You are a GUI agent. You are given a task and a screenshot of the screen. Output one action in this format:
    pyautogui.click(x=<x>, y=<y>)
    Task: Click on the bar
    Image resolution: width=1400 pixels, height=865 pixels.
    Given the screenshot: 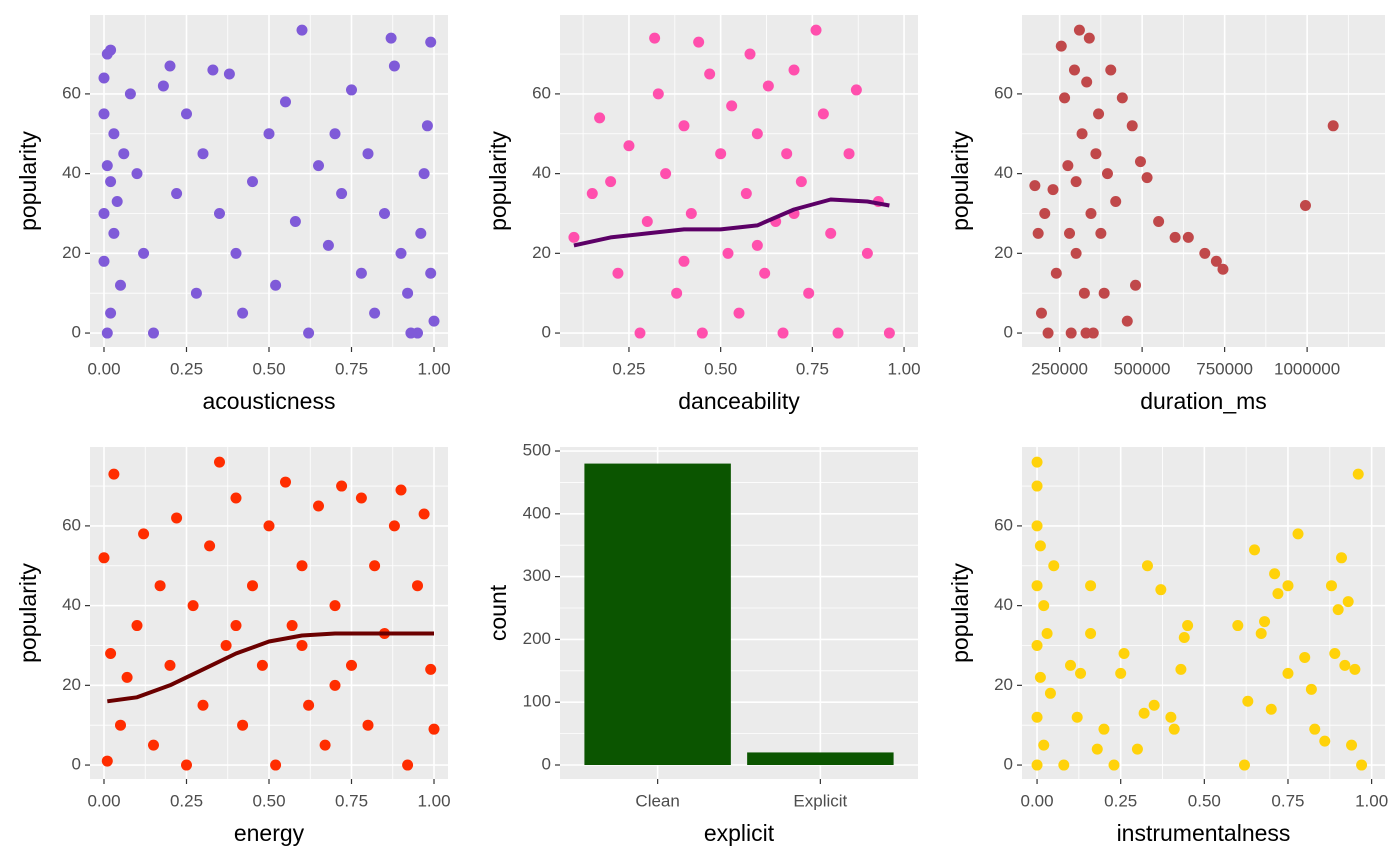 What is the action you would take?
    pyautogui.click(x=820, y=758)
    